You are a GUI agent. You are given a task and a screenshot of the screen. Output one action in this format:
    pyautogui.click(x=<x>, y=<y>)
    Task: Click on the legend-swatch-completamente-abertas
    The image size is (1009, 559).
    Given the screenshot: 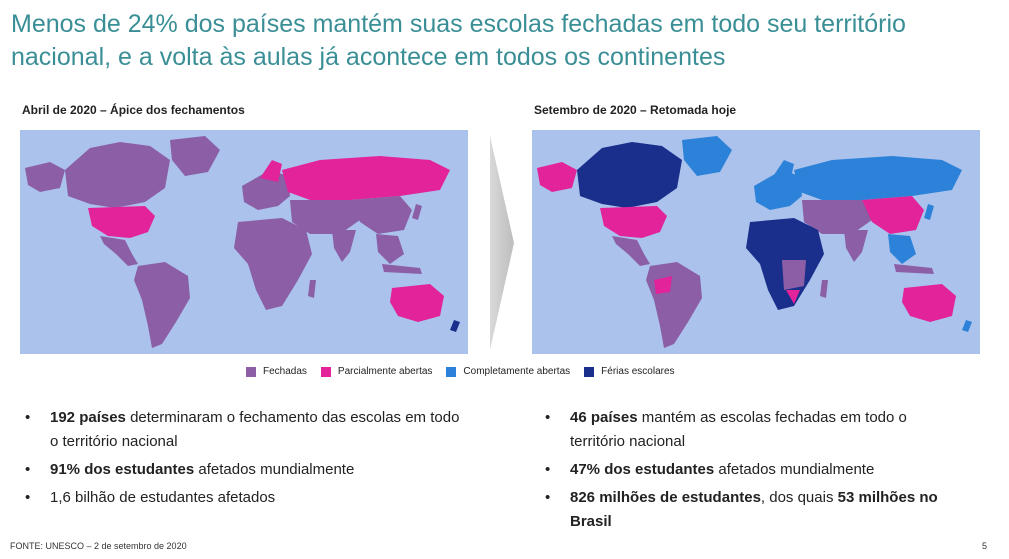 What is the action you would take?
    pyautogui.click(x=451, y=371)
    